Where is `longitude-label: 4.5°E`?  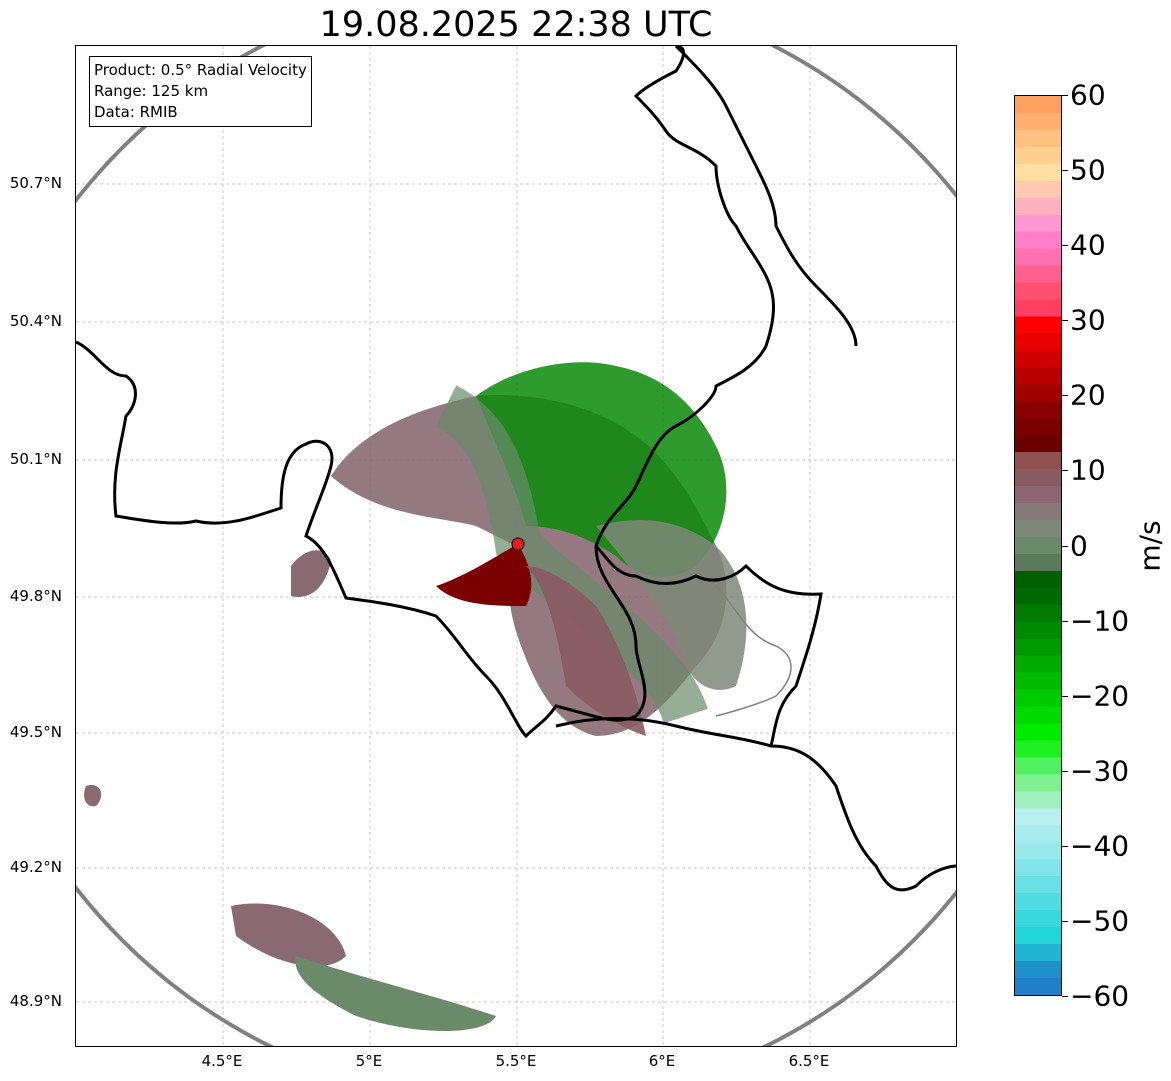 longitude-label: 4.5°E is located at coordinates (222, 1061).